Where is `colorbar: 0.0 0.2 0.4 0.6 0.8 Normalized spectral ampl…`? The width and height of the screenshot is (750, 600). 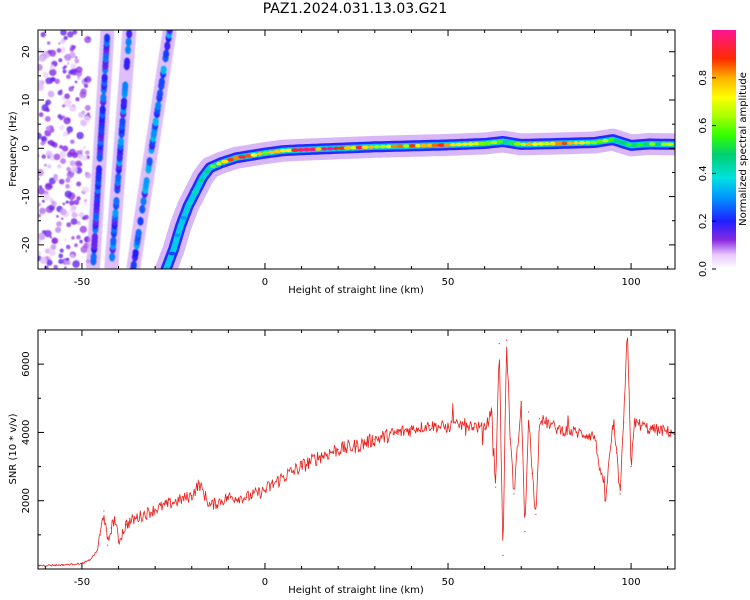 colorbar: 0.0 0.2 0.4 0.6 0.8 Normalized spectral ampl… is located at coordinates (723, 153).